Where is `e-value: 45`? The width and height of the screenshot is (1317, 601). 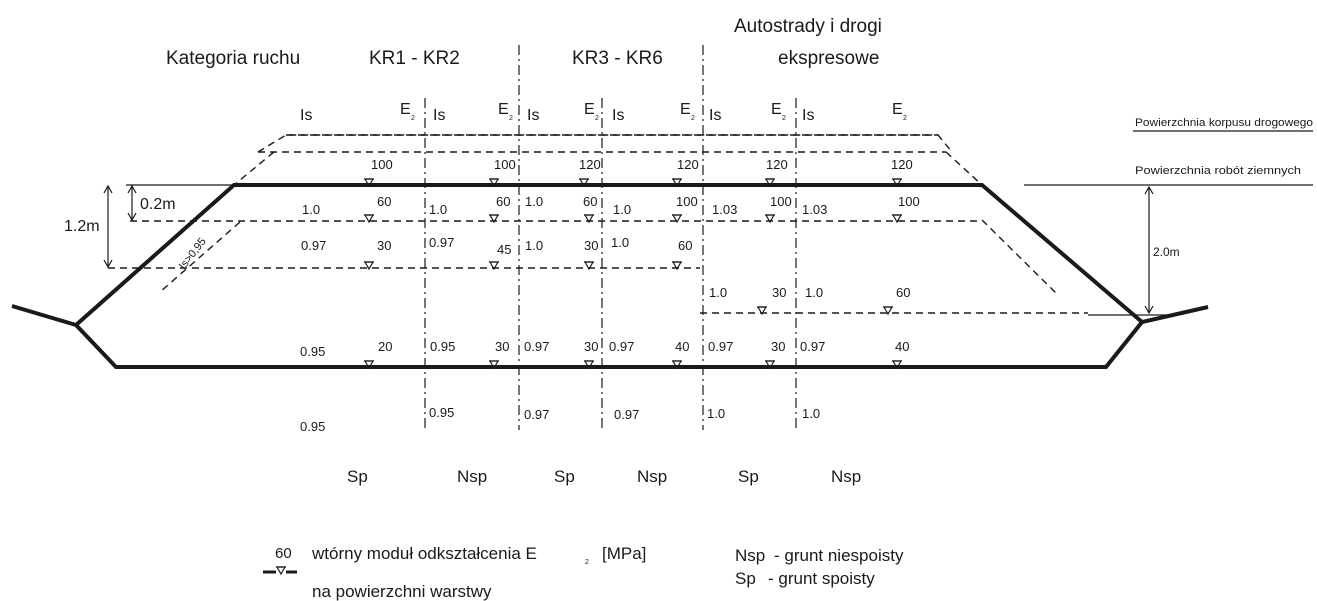 e-value: 45 is located at coordinates (504, 249).